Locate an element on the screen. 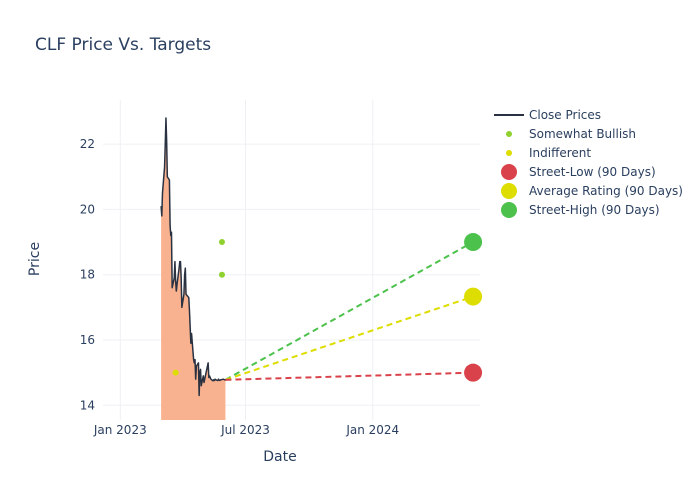  street-high-target-line is located at coordinates (349, 311).